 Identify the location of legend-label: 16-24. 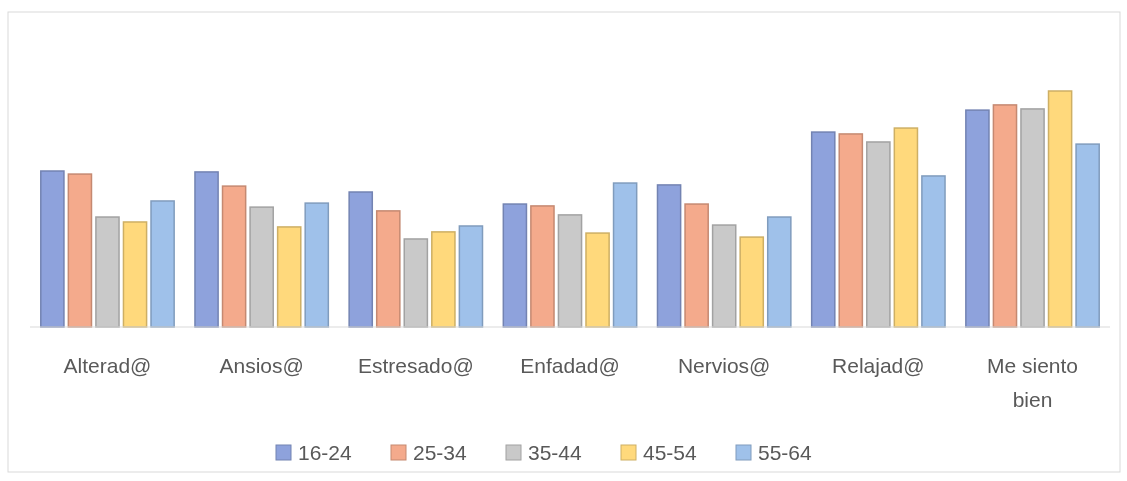
(325, 452).